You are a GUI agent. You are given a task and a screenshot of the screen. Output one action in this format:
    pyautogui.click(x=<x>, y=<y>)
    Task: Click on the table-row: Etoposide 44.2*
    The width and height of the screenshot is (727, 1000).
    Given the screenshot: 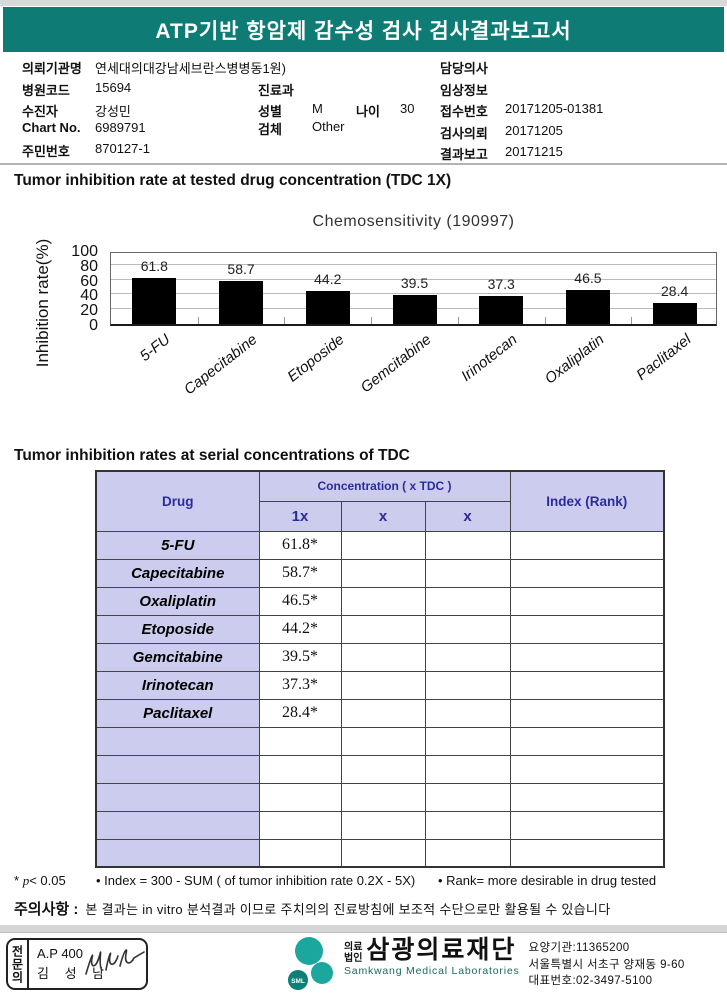 What is the action you would take?
    pyautogui.click(x=380, y=629)
    